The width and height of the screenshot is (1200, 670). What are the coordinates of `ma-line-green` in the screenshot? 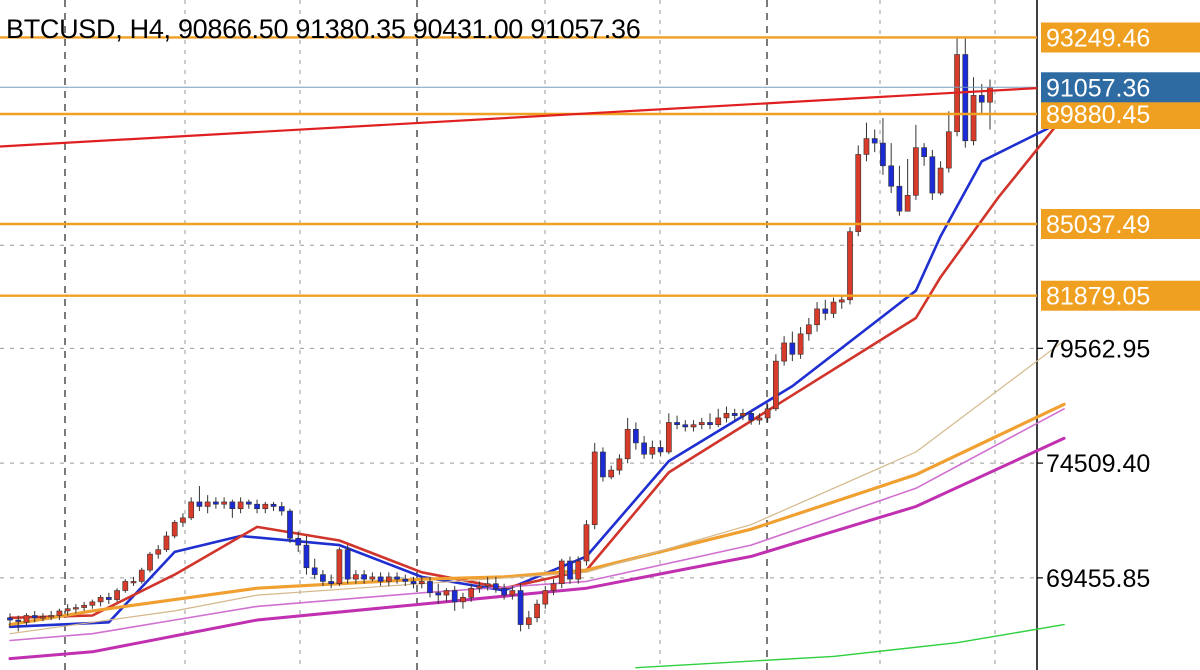 It's located at (850, 646).